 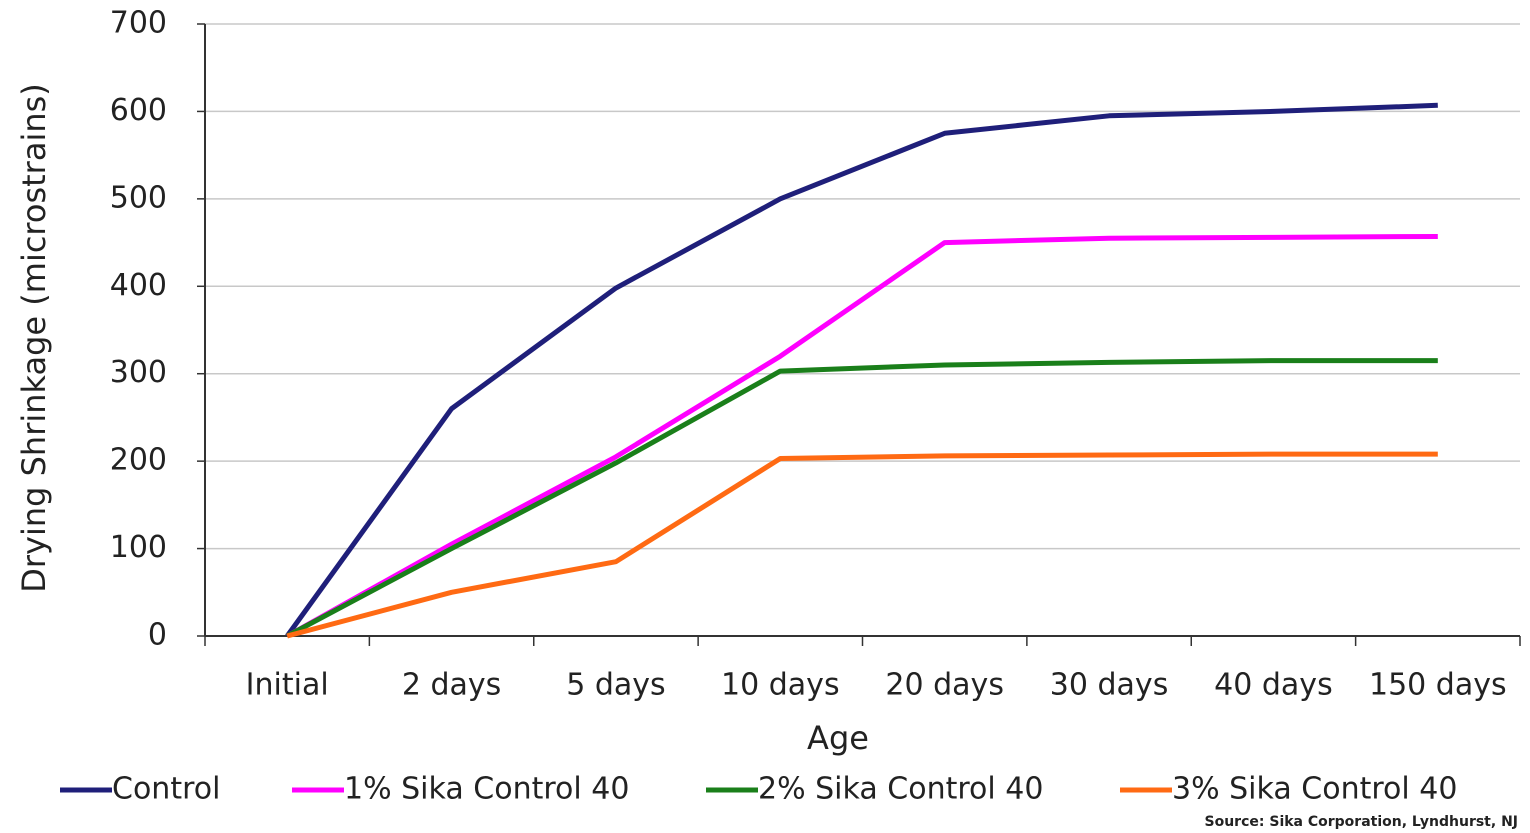 What do you see at coordinates (451, 685) in the screenshot?
I see `x-tick-label: 2 days` at bounding box center [451, 685].